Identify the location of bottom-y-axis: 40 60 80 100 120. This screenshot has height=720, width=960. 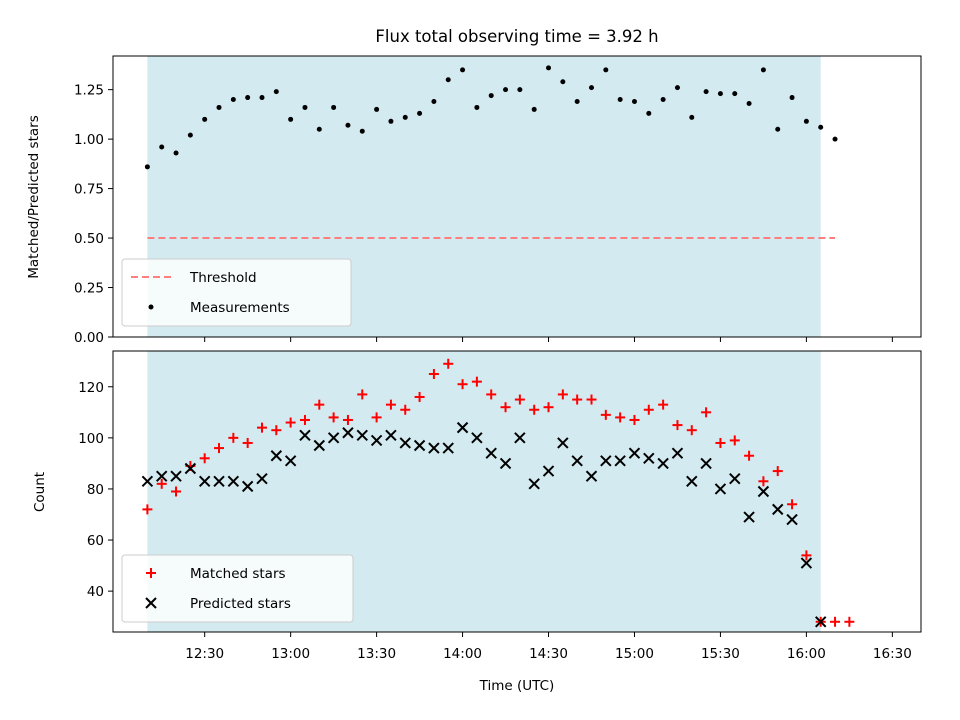
(95, 490).